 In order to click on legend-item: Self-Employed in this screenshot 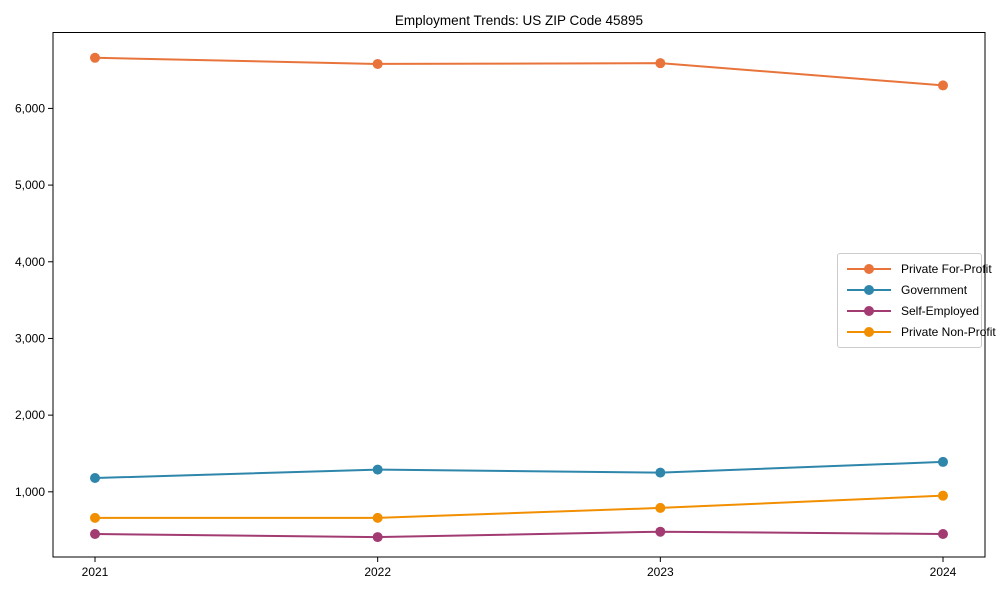, I will do `click(913, 311)`.